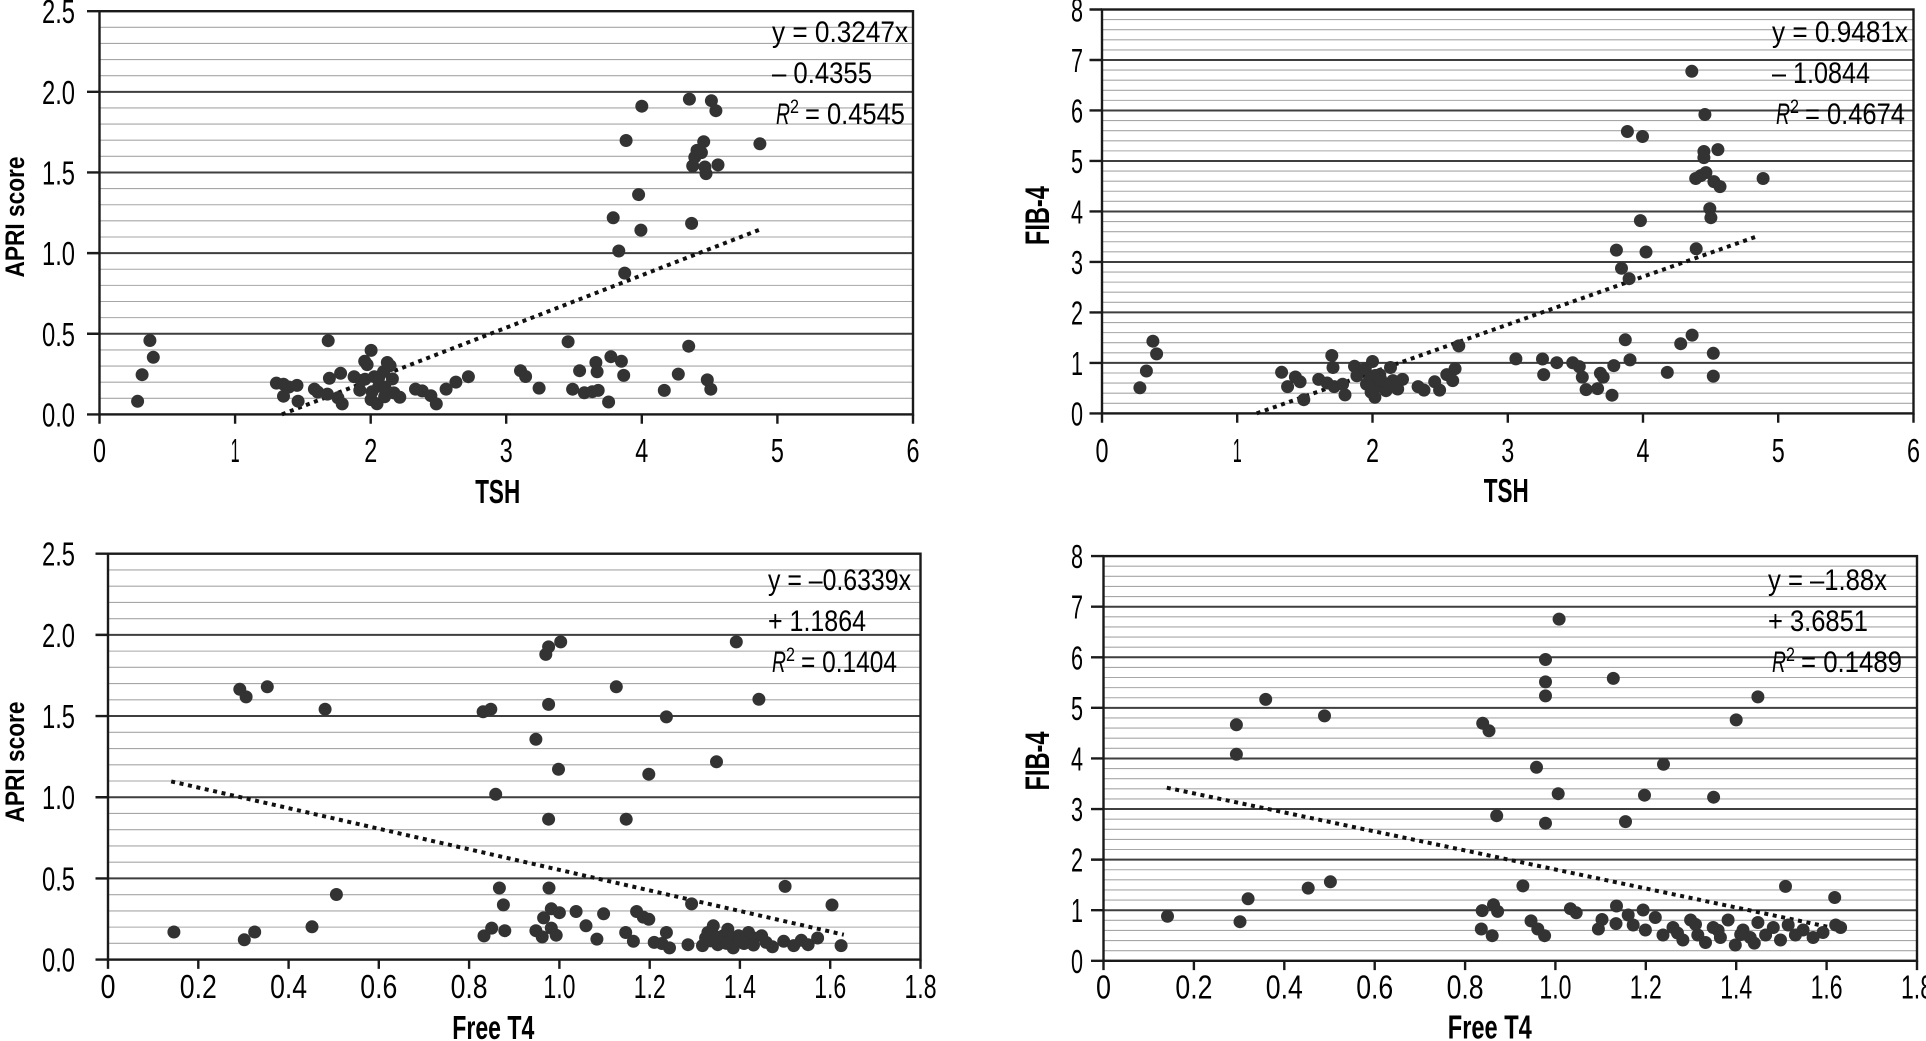 The width and height of the screenshot is (1926, 1041). Describe the element at coordinates (817, 621) in the screenshot. I see `svg-text: + 1.1864` at that location.